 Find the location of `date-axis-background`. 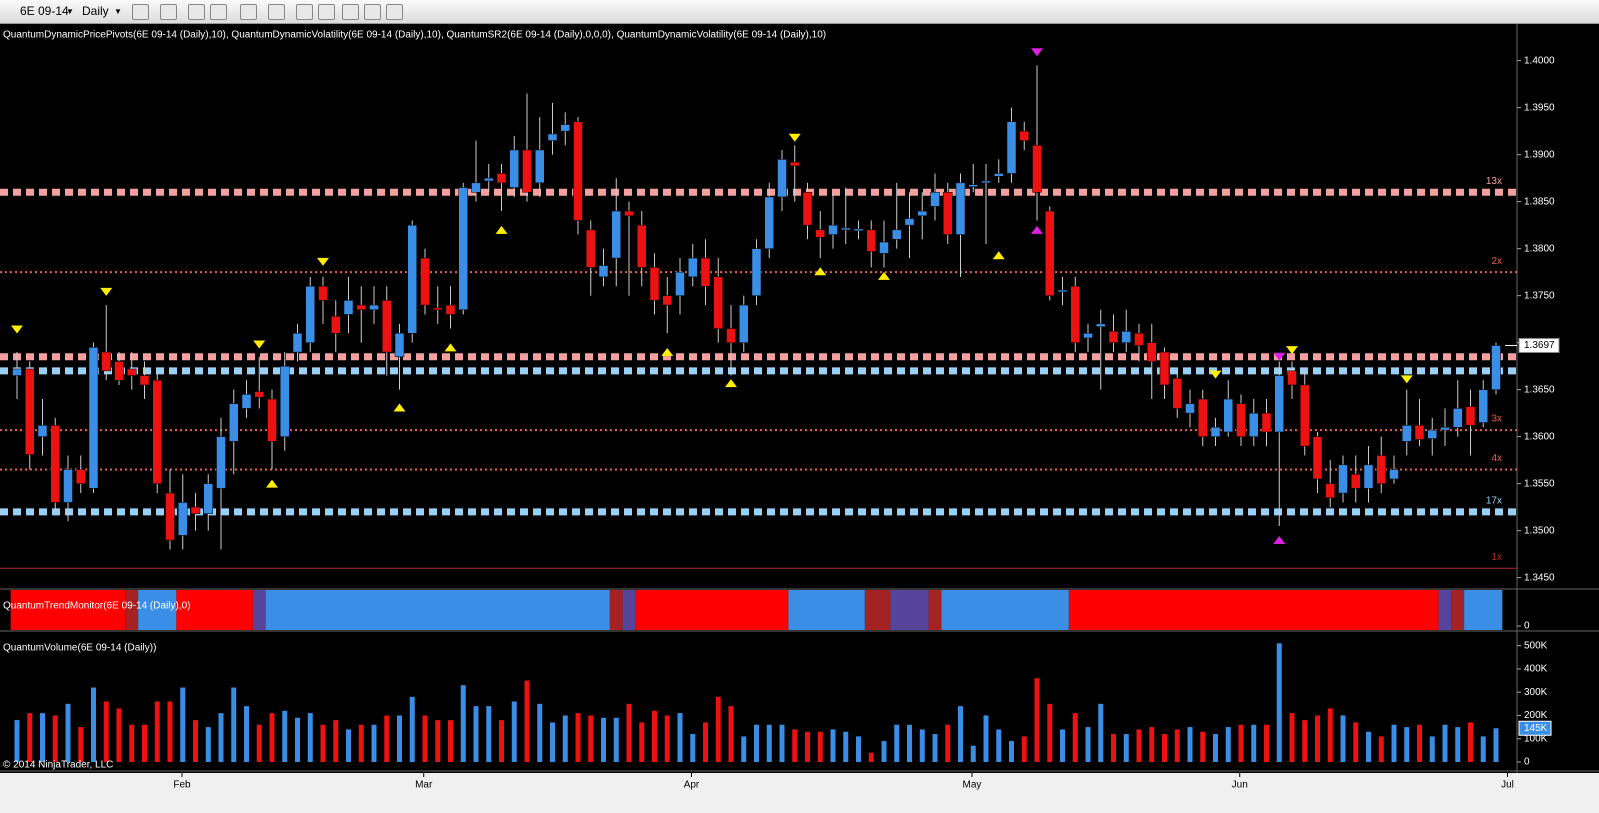

date-axis-background is located at coordinates (799, 793).